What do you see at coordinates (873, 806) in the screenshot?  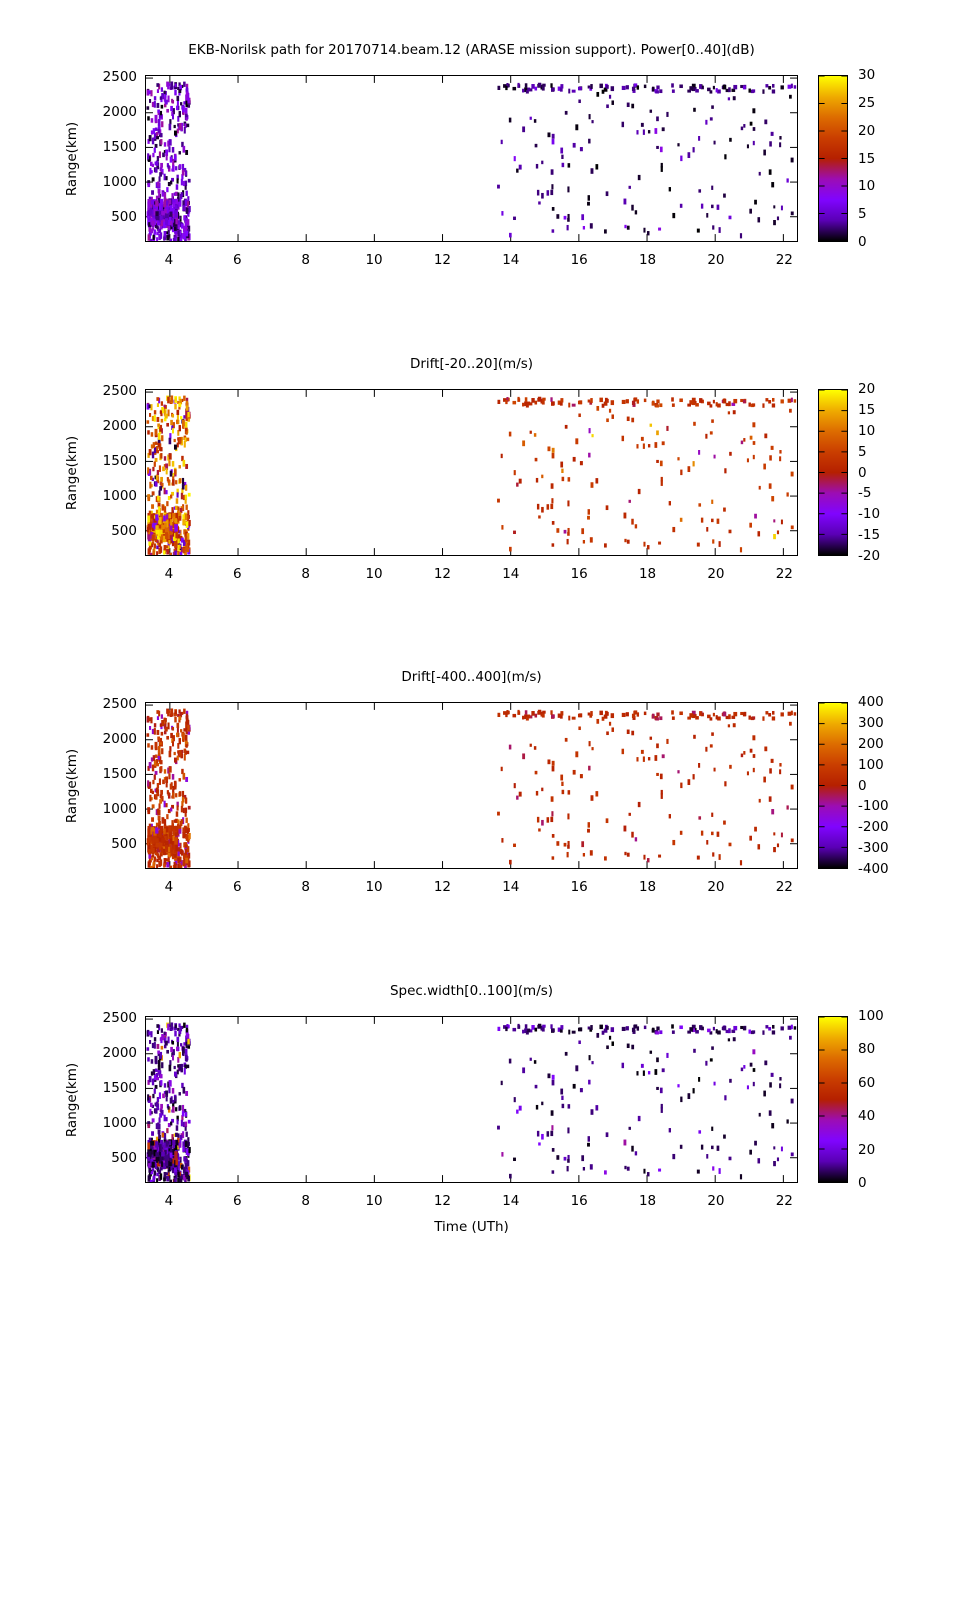 I see `cb-tick-label: -100` at bounding box center [873, 806].